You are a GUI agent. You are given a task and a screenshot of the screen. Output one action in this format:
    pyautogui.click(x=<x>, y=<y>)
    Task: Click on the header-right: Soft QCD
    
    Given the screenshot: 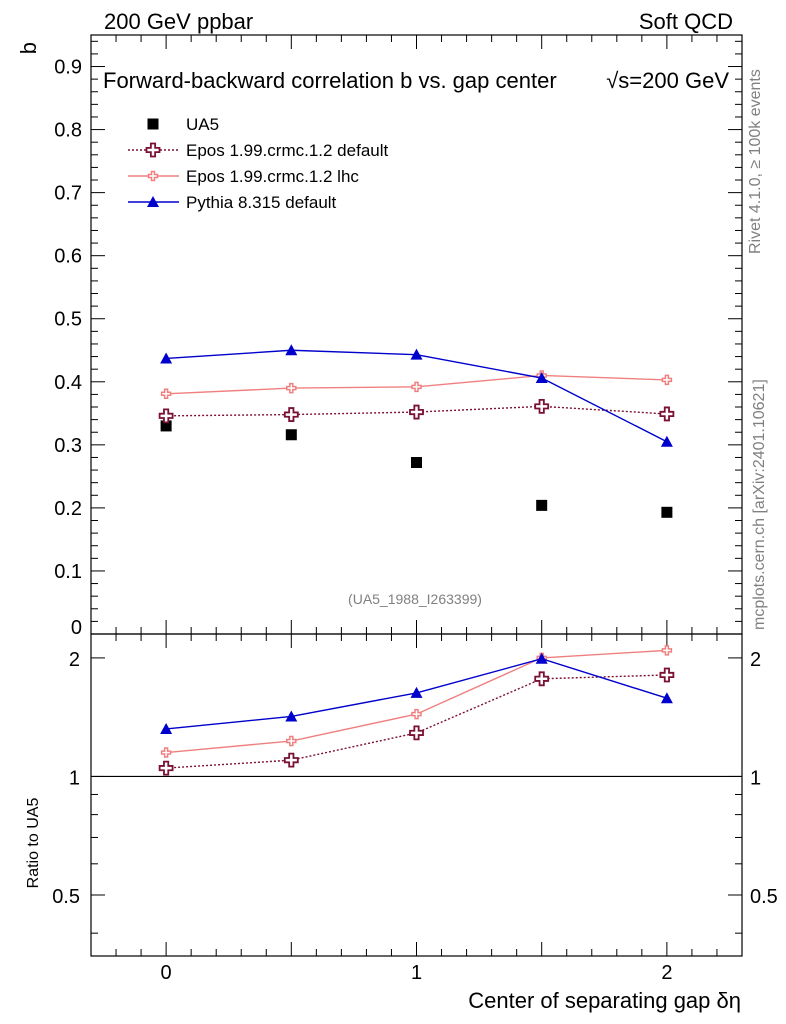 What is the action you would take?
    pyautogui.click(x=686, y=21)
    